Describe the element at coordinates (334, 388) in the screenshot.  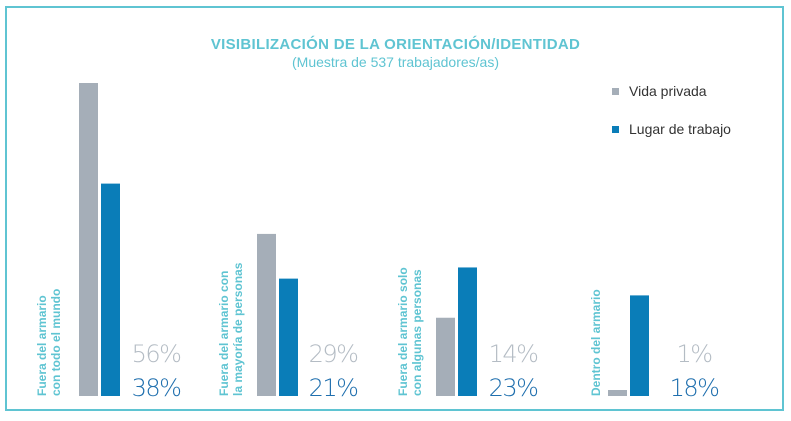
I see `value-label-lugar-de-trabajo-2: 21%` at that location.